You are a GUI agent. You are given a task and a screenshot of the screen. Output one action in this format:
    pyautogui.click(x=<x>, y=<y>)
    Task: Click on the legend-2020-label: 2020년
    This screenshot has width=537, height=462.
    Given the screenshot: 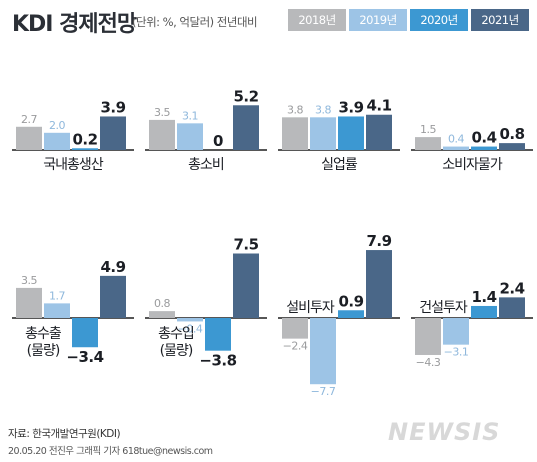 What is the action you would take?
    pyautogui.click(x=439, y=20)
    